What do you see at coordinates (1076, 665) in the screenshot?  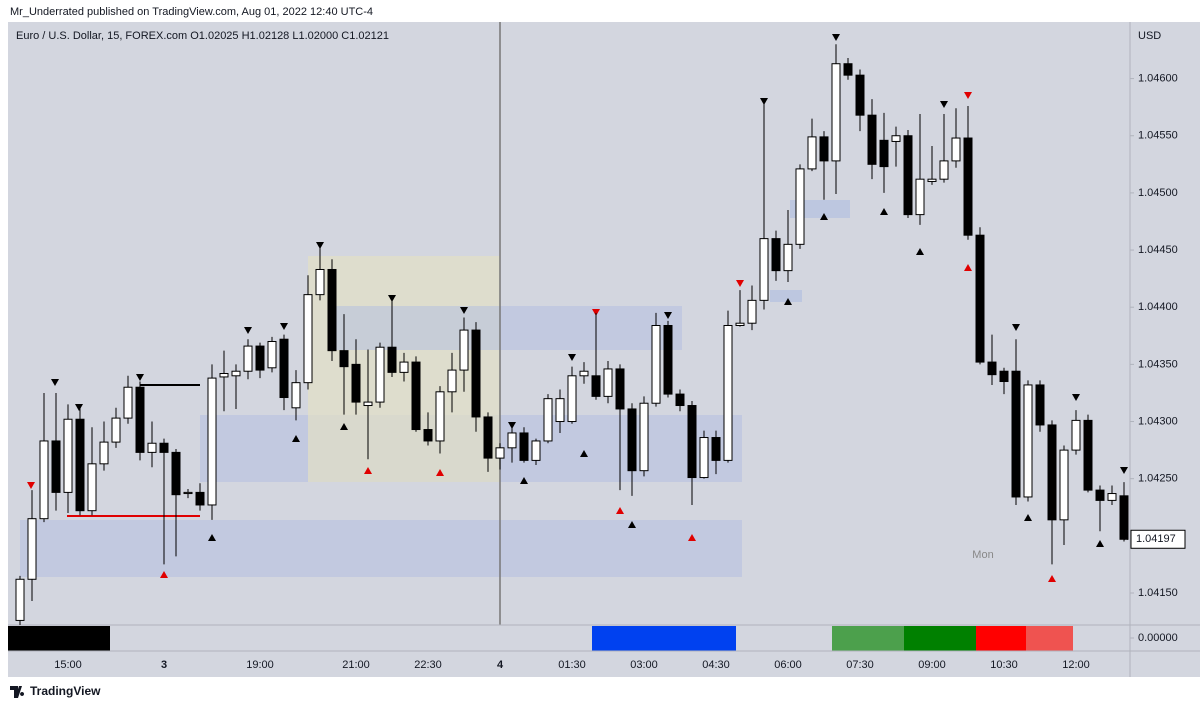 I see `x-tick-label: 12:00` at bounding box center [1076, 665].